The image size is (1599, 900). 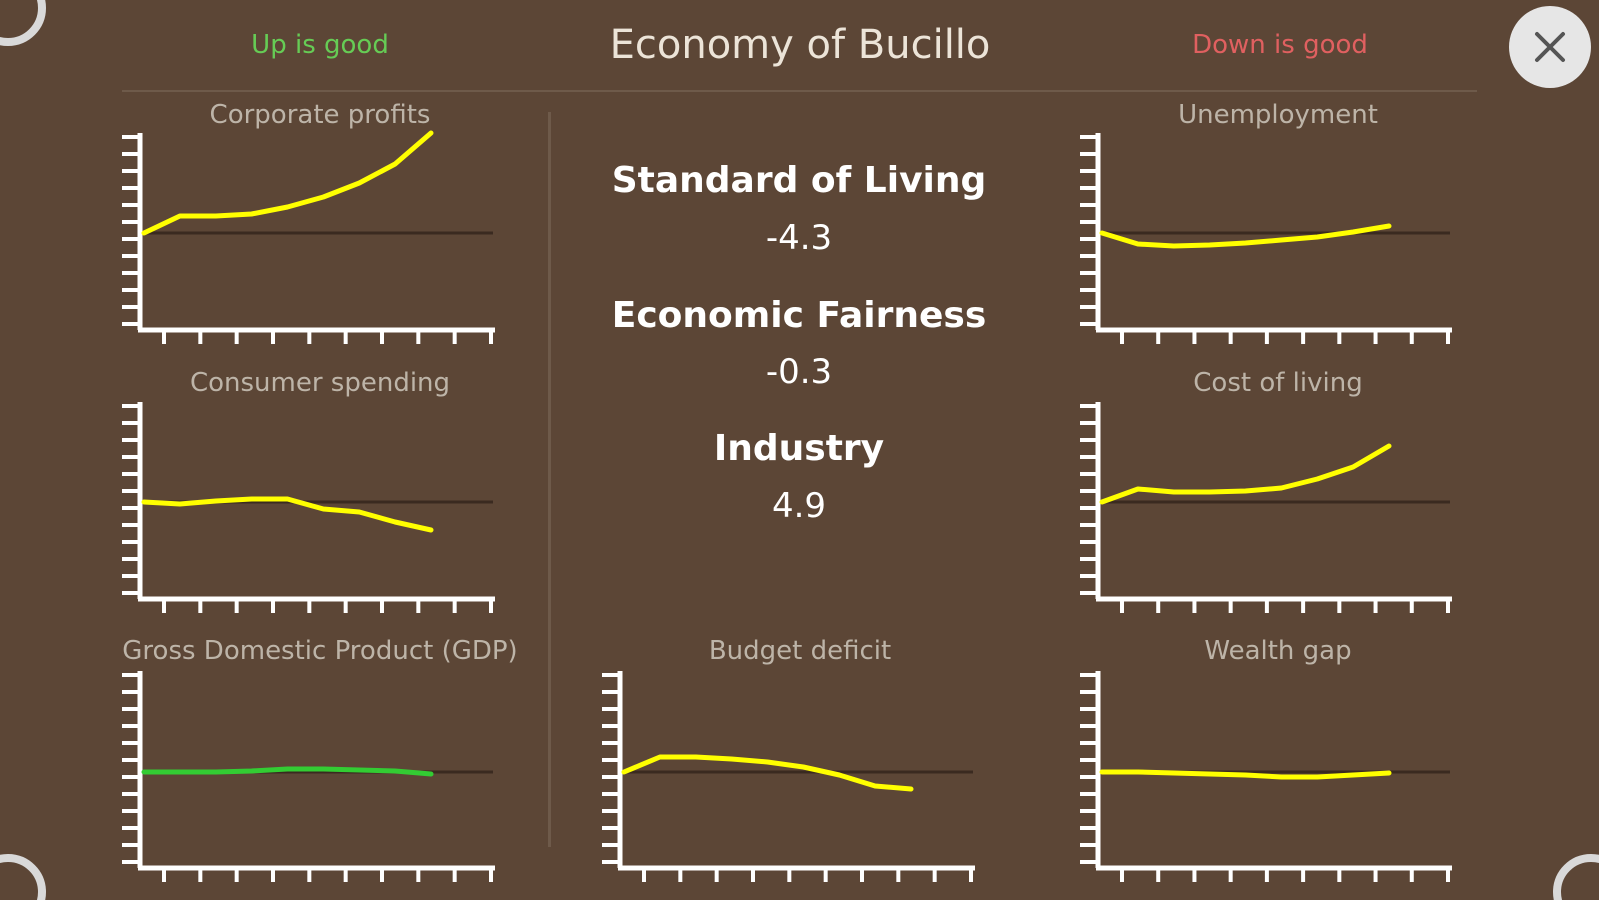 I want to click on chart-title-corporate-profits: Corporate profits, so click(x=320, y=115).